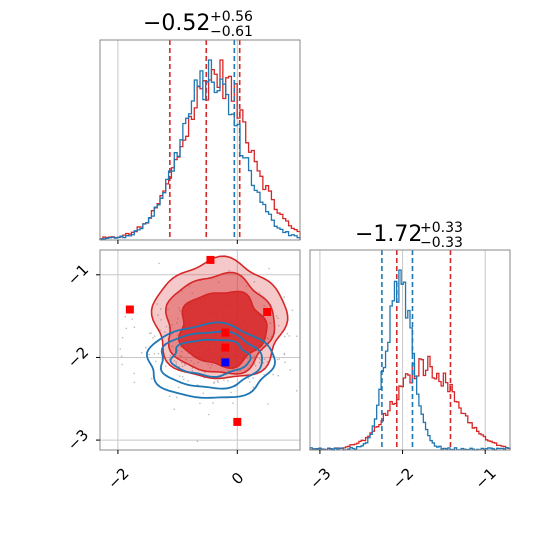  Describe the element at coordinates (78, 275) in the screenshot. I see `joint-y-tick-label: −1` at that location.